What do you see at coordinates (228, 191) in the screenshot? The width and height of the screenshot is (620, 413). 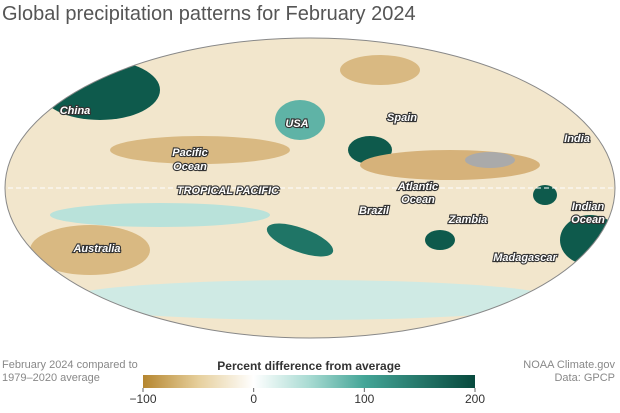 I see `map-label: TROPICAL PACIFIC` at bounding box center [228, 191].